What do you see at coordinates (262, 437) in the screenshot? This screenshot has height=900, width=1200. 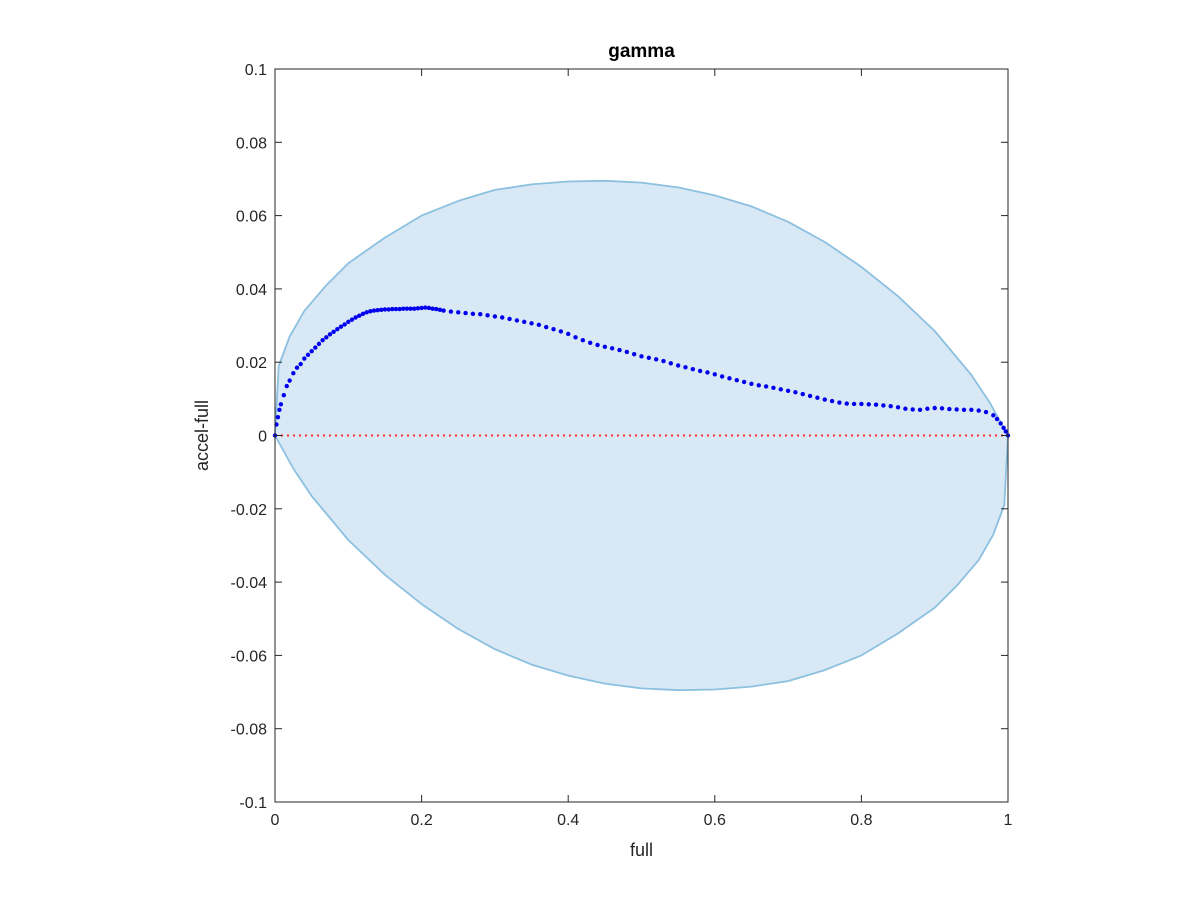 I see `y-tick-label-5: 0` at bounding box center [262, 437].